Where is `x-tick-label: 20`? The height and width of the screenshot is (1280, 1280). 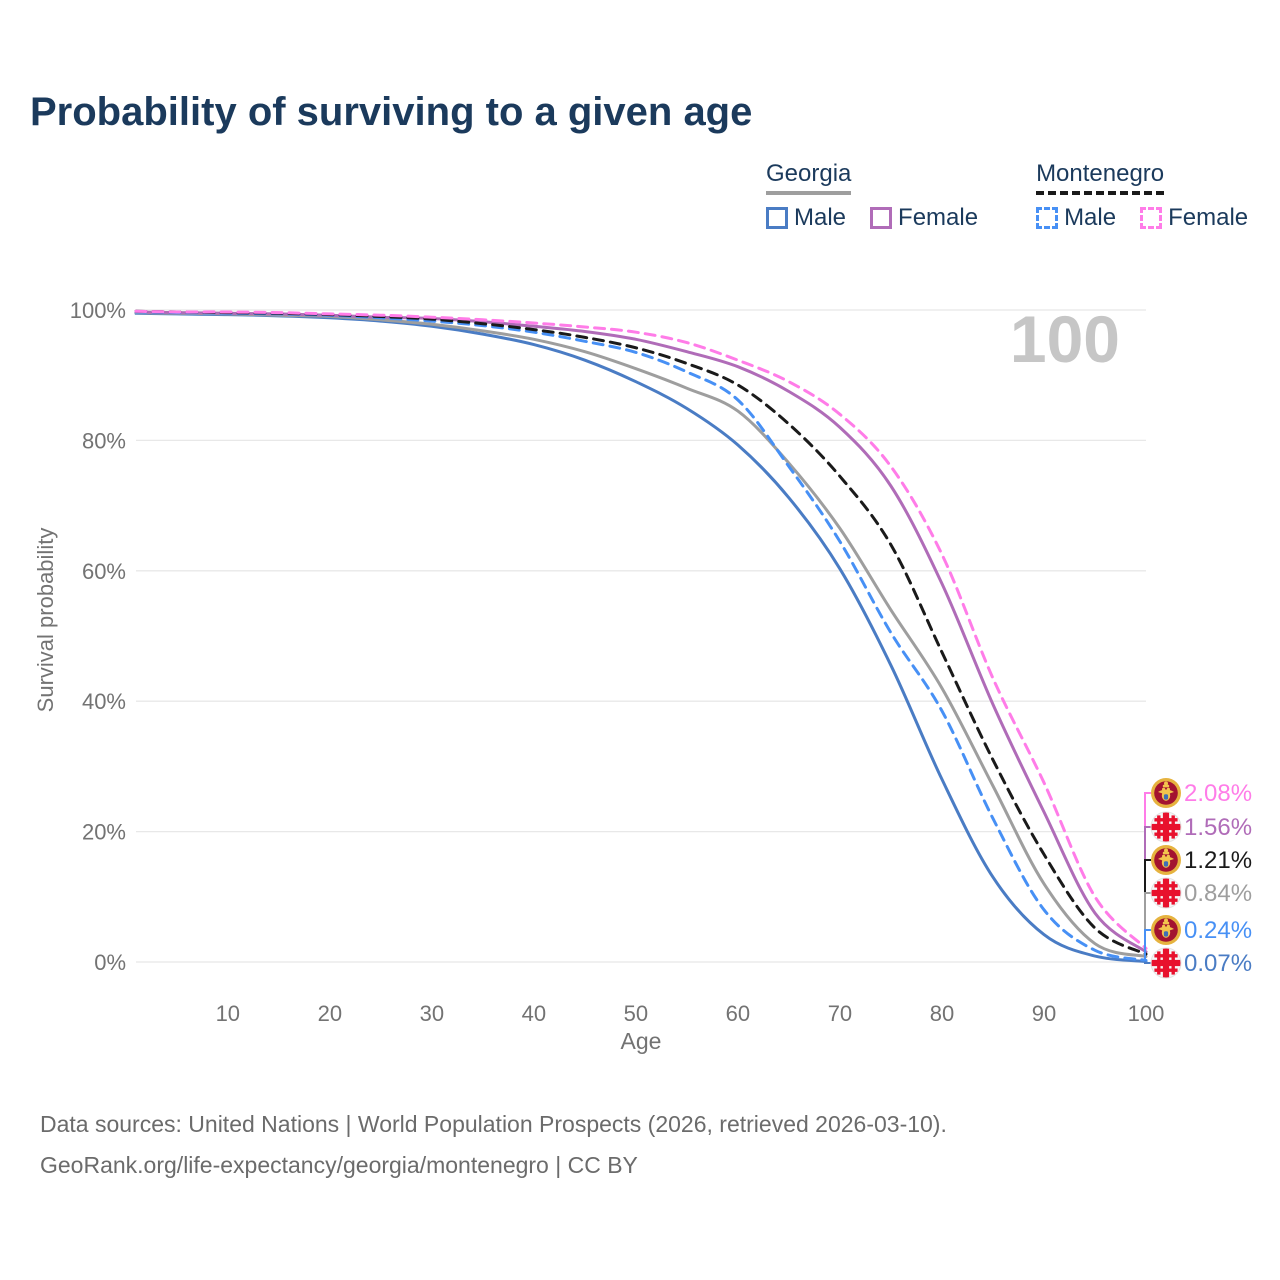
x-tick-label: 20 is located at coordinates (330, 1013).